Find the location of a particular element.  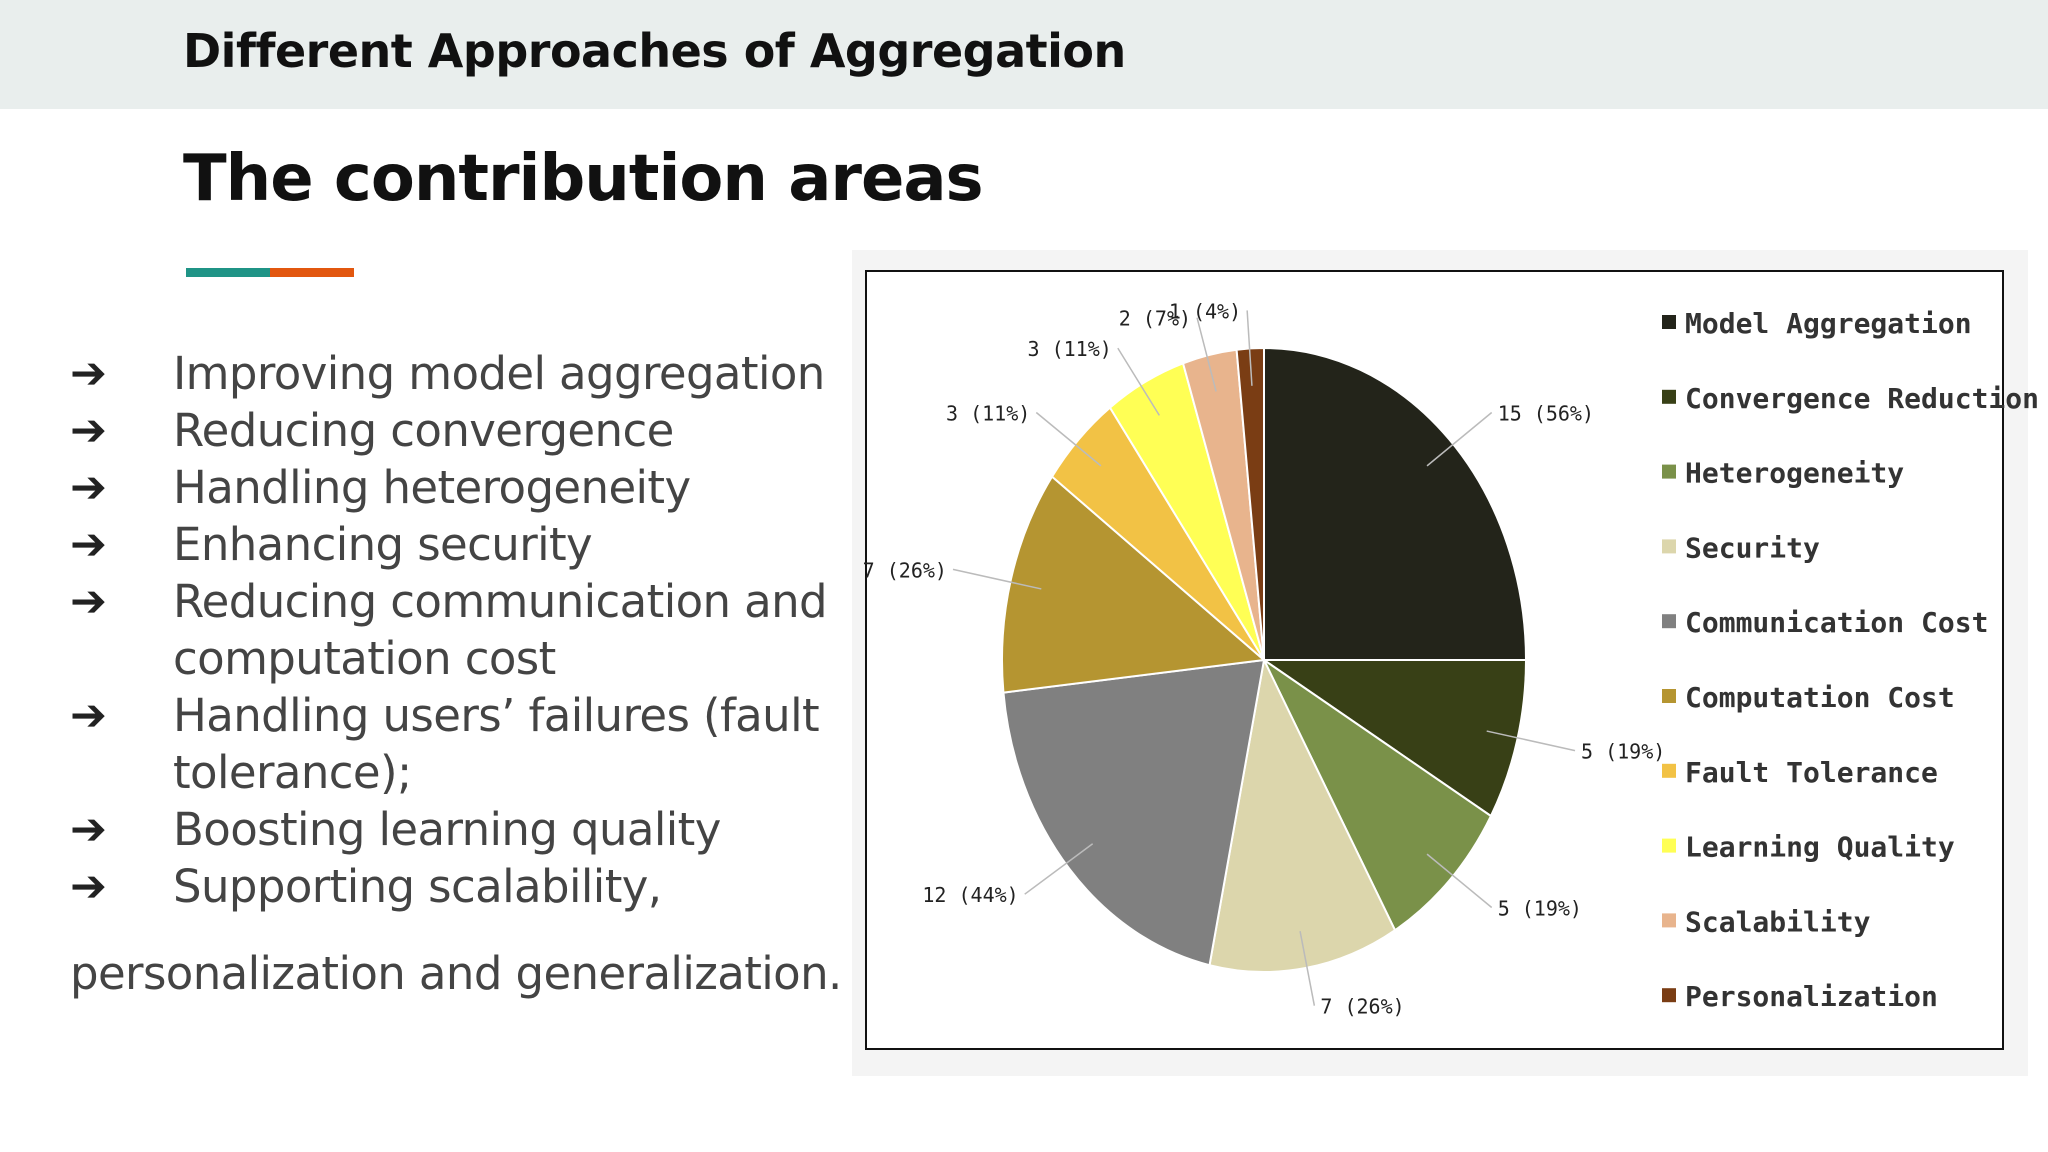

legend-label: Fault Tolerance is located at coordinates (1811, 772).